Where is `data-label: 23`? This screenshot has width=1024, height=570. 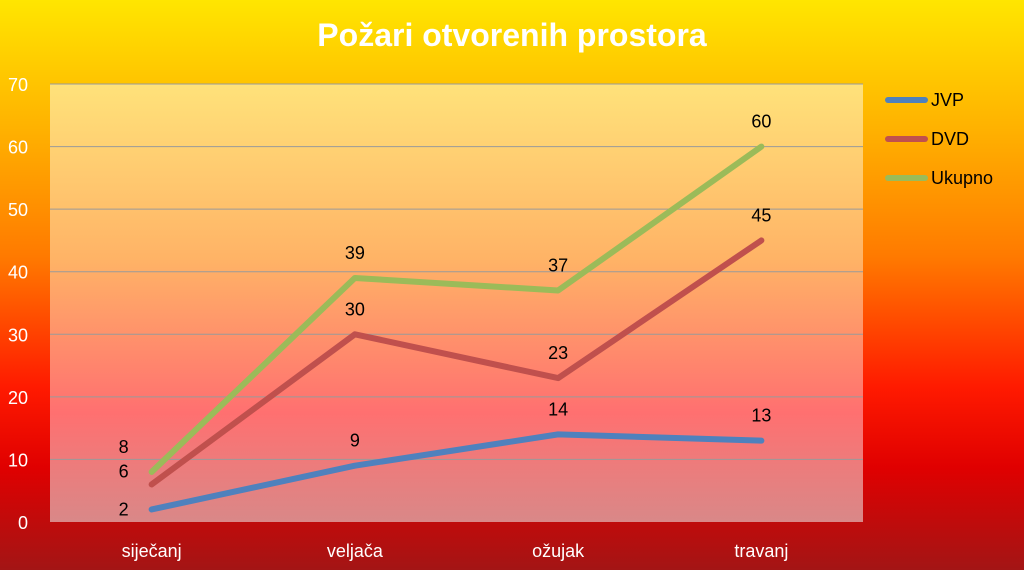 data-label: 23 is located at coordinates (558, 353).